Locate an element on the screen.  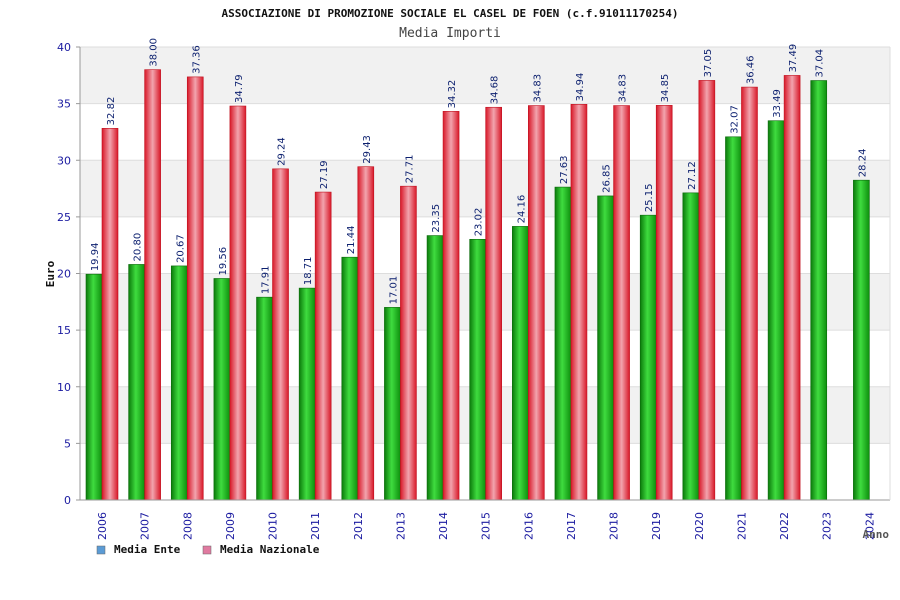
bar-media-nazionale-2007 is located at coordinates (152, 285).